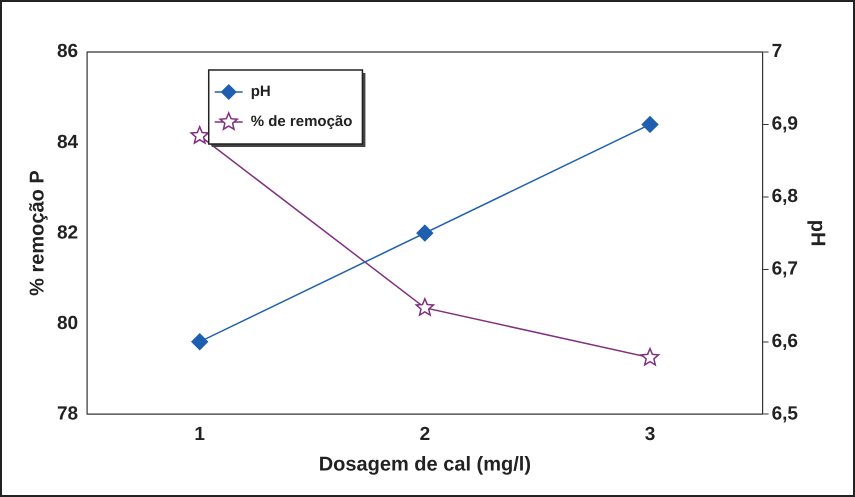 This screenshot has width=855, height=497. Describe the element at coordinates (785, 124) in the screenshot. I see `y2-tick-label: 6,9` at that location.